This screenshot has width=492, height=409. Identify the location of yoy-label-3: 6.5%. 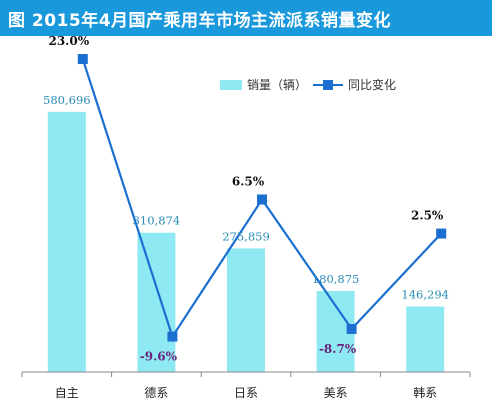
(248, 182).